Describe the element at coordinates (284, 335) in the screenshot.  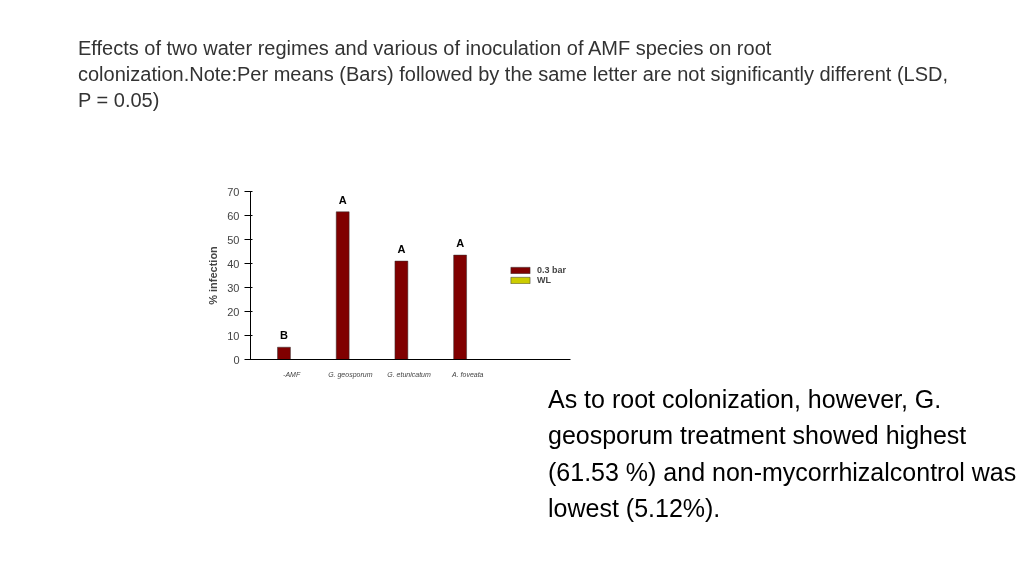
I see `annotation: B` at that location.